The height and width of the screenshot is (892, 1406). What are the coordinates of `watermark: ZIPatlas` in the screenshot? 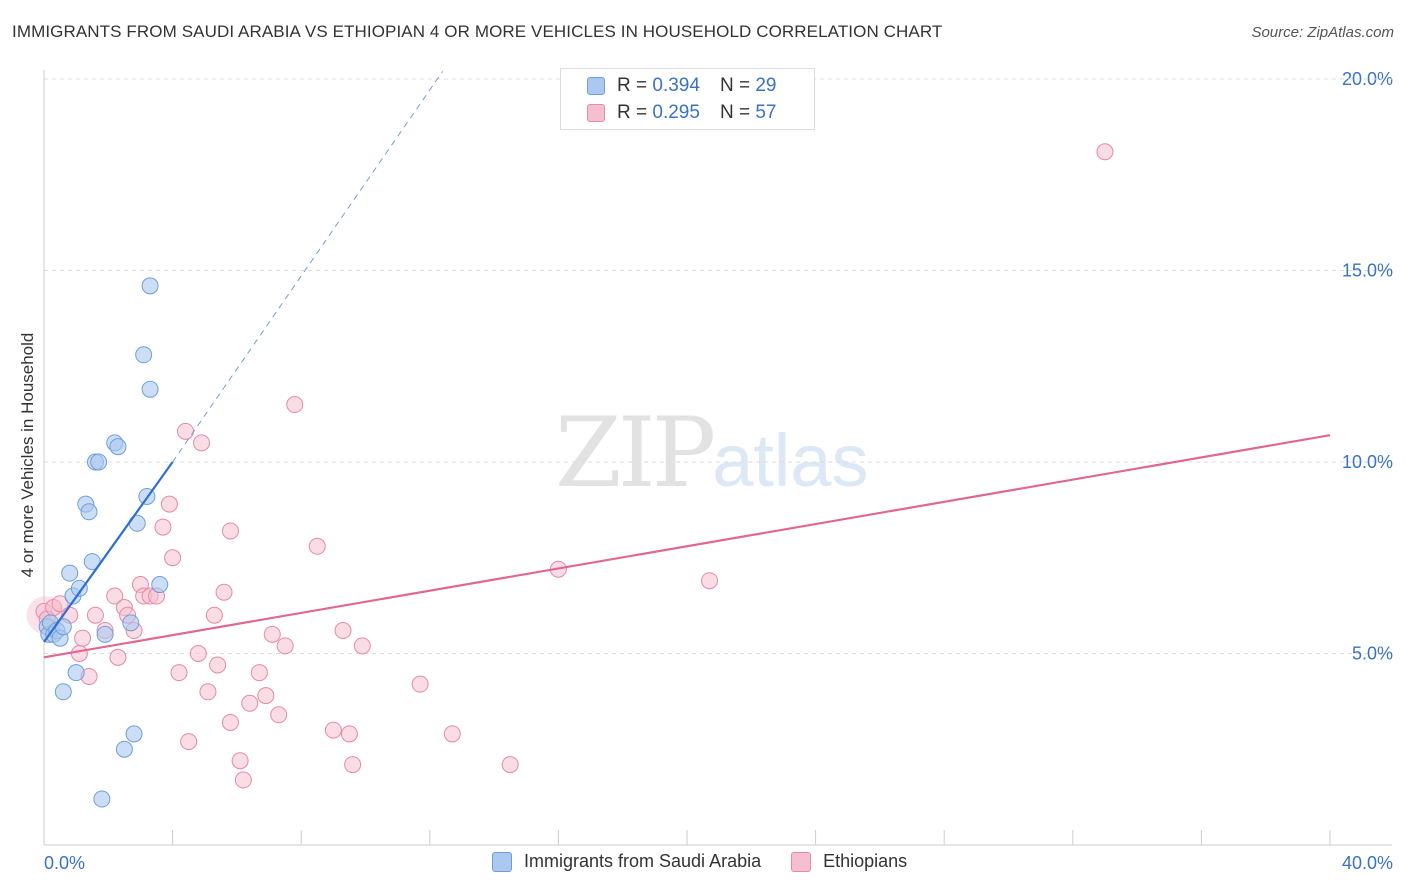 It's located at (712, 453).